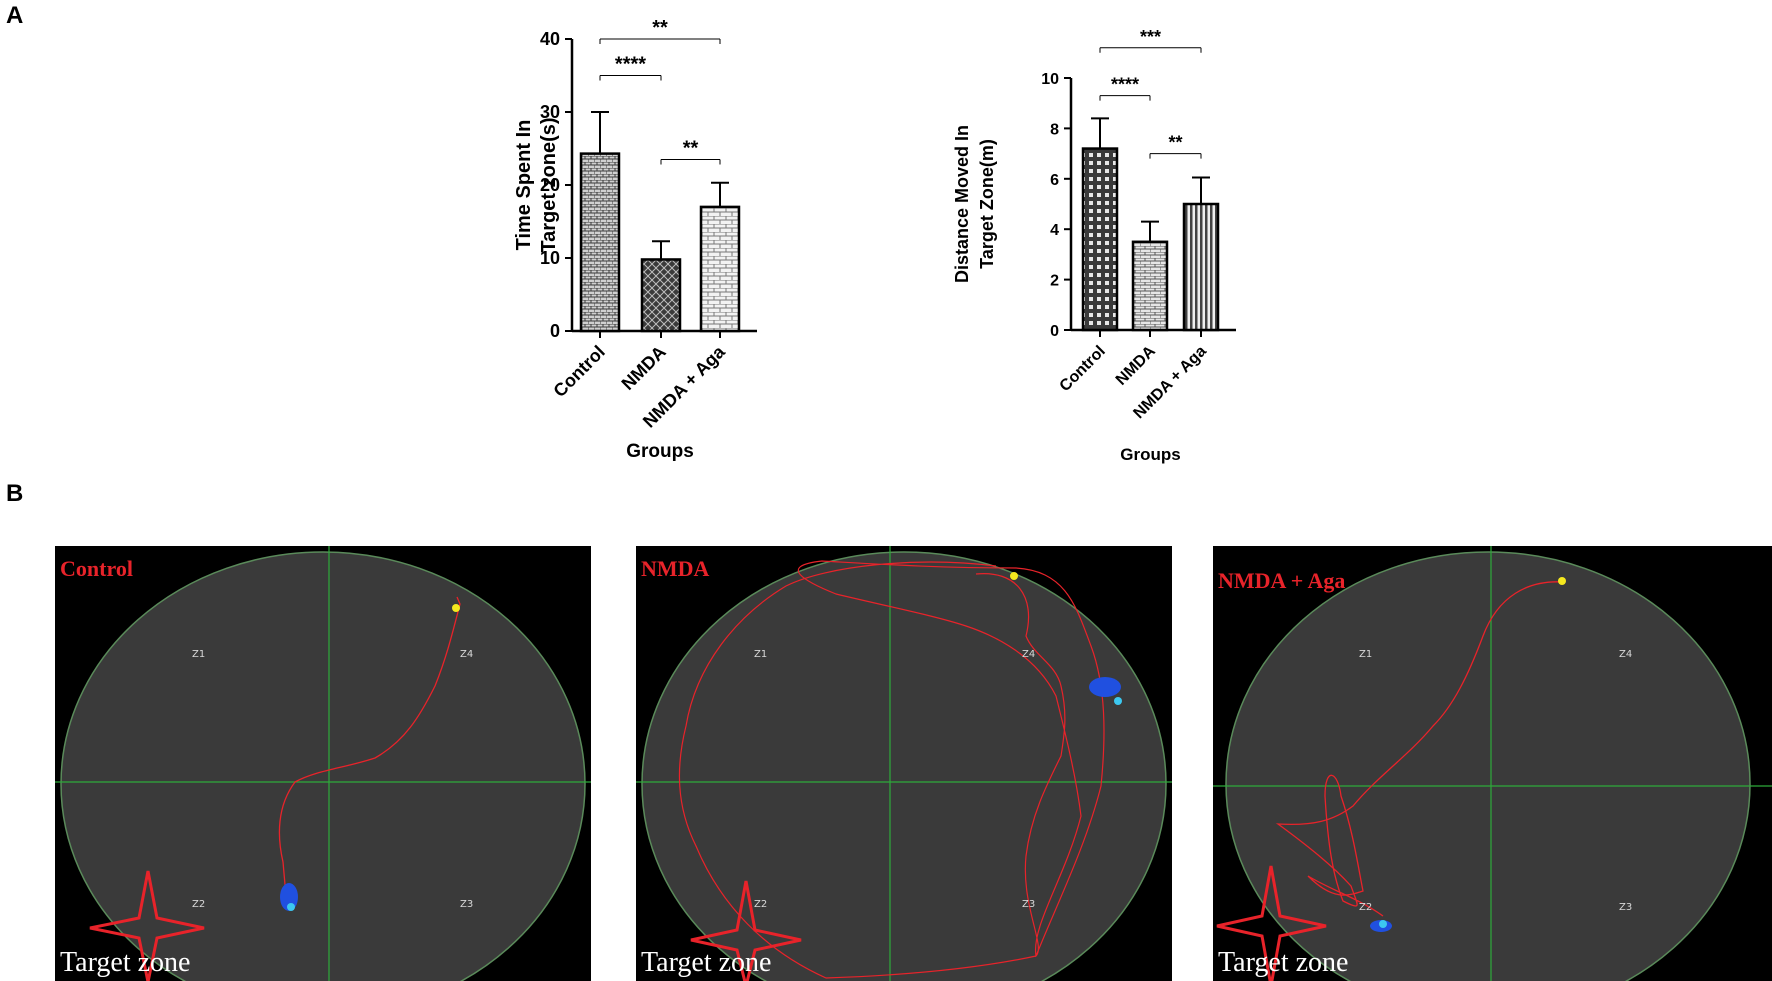 This screenshot has height=981, width=1772. I want to click on panel-label-a: A, so click(15, 15).